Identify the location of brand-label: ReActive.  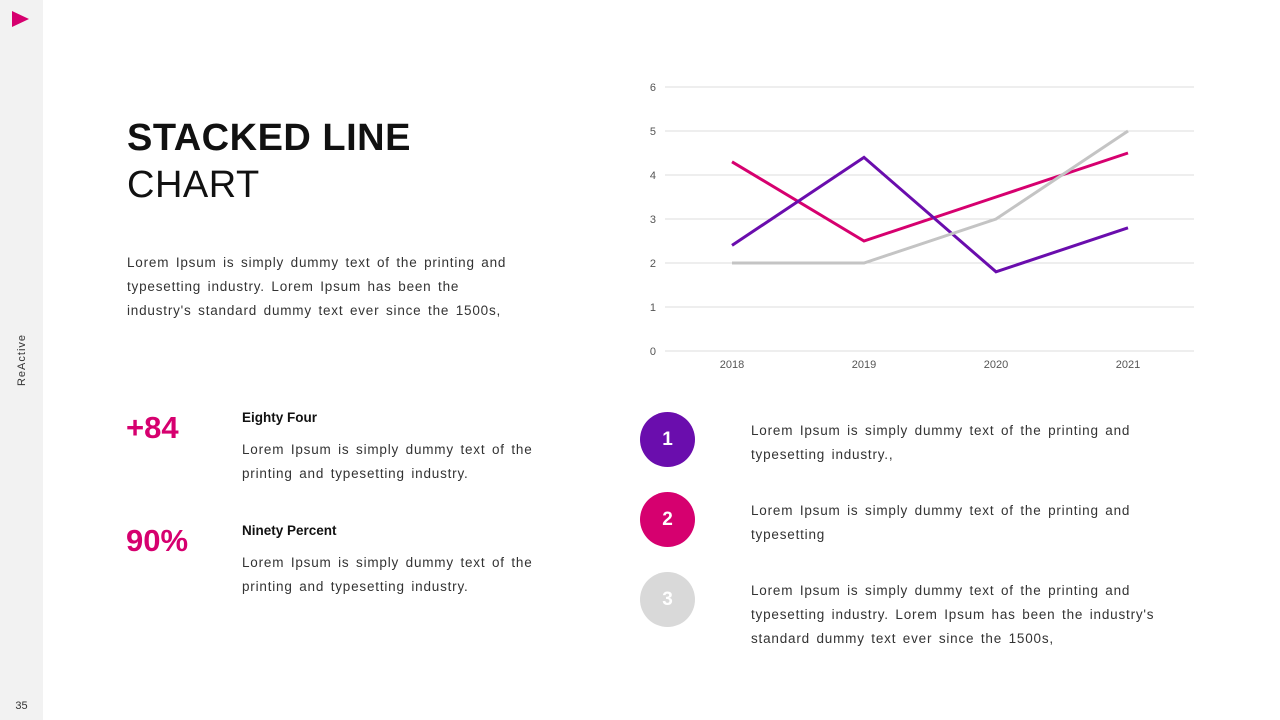
(22, 360).